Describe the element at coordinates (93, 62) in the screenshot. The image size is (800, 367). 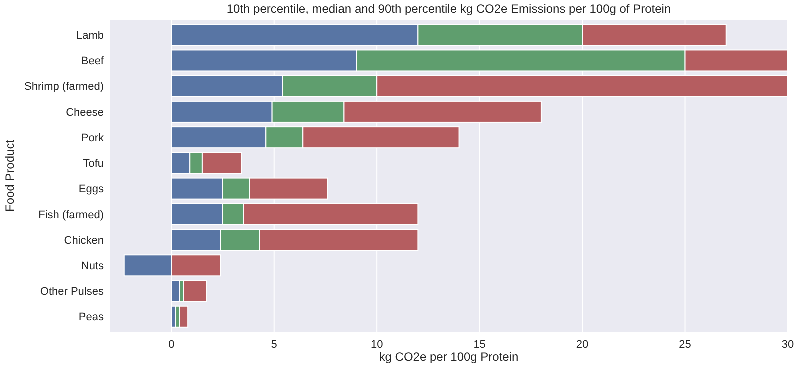
I see `y-tick-label: Beef` at that location.